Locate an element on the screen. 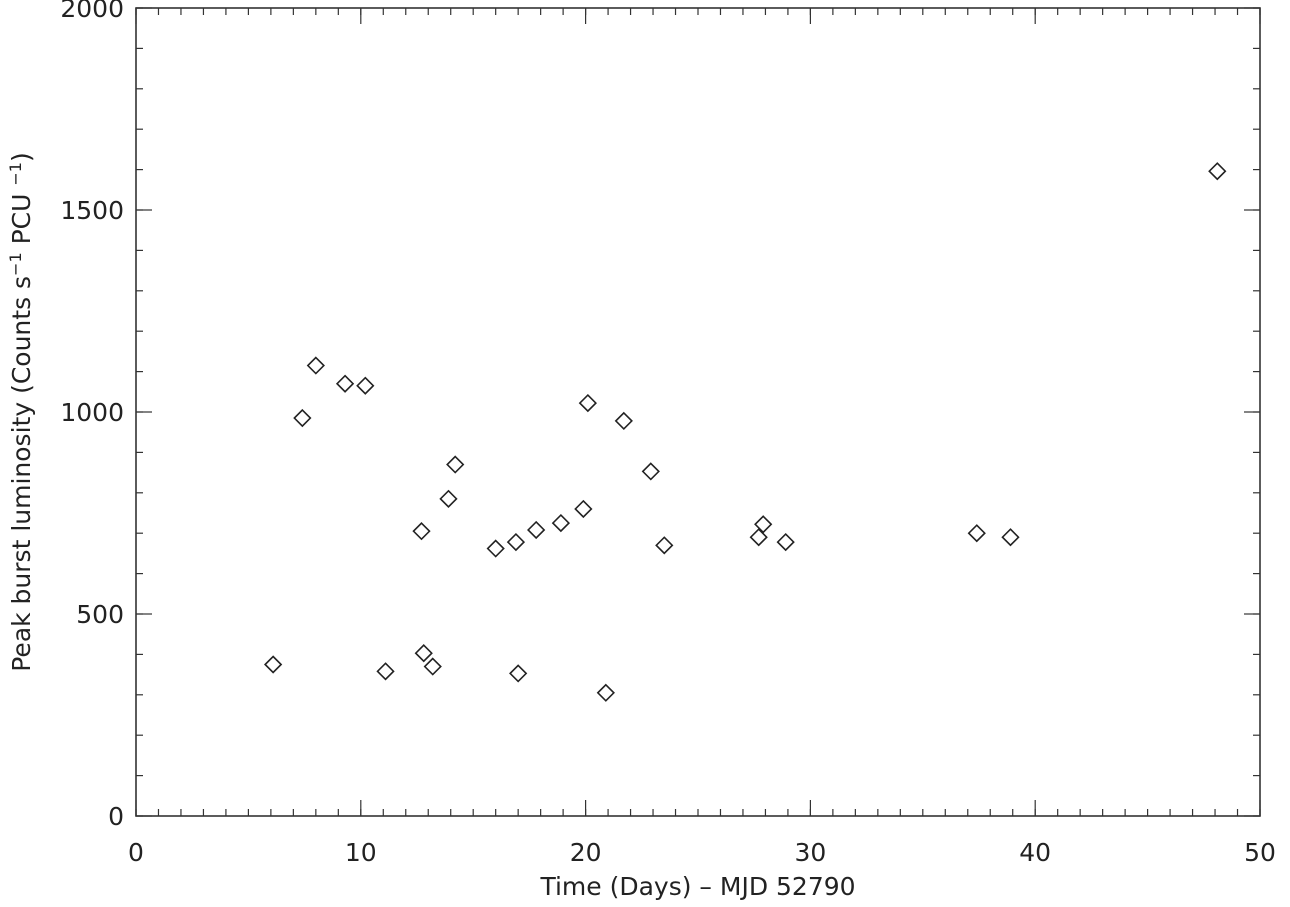  y-tick-label: 2000 is located at coordinates (92, 11).